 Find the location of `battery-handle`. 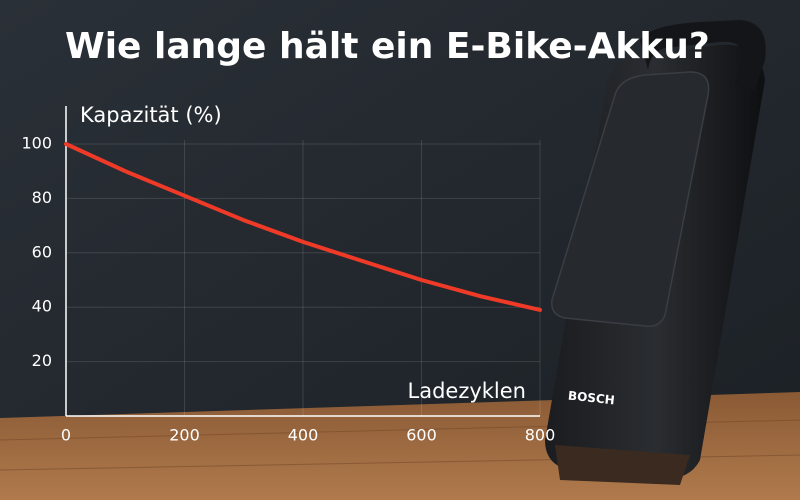

battery-handle is located at coordinates (703, 55).